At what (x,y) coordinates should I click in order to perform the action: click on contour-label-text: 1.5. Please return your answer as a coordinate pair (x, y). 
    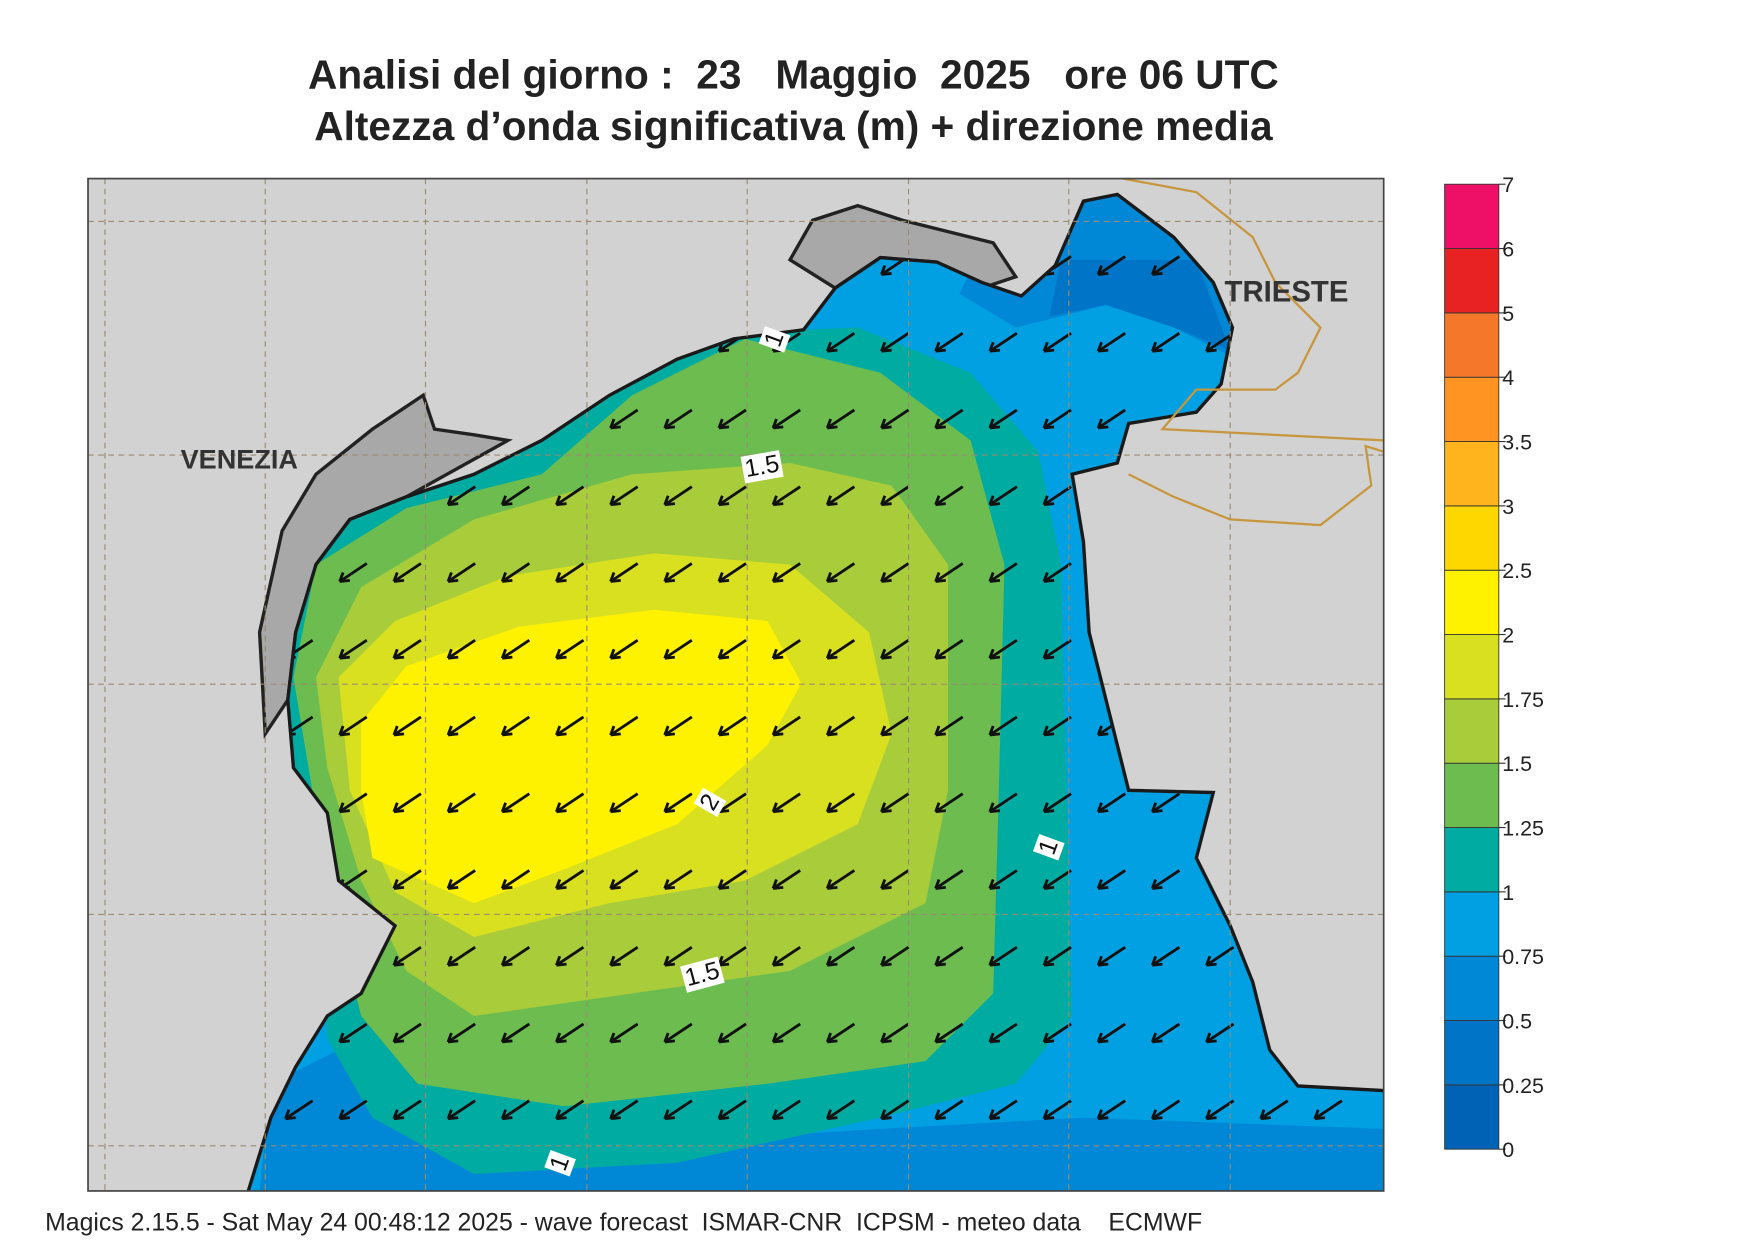
    Looking at the image, I should click on (762, 466).